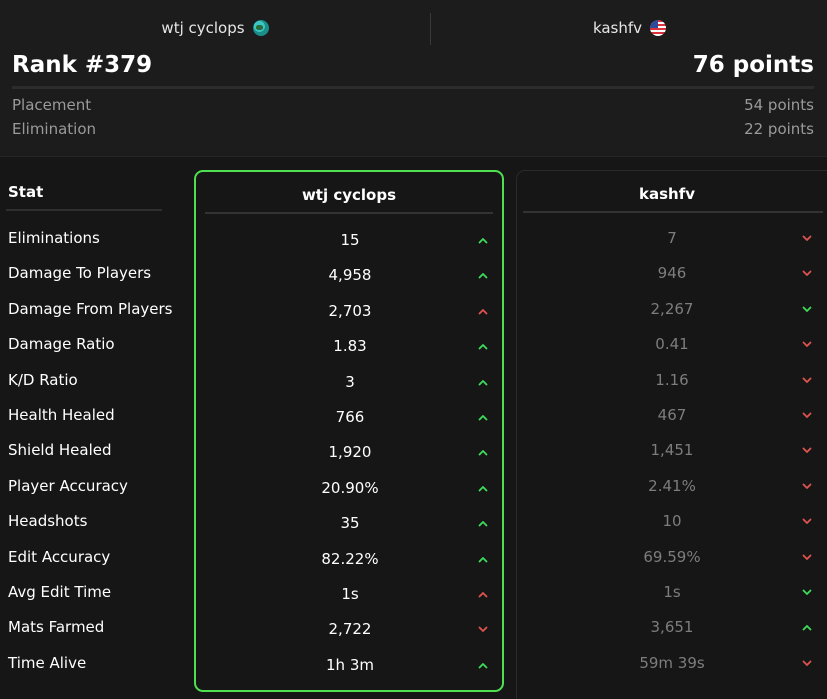 The height and width of the screenshot is (699, 827). I want to click on elimination-label: Elimination, so click(54, 129).